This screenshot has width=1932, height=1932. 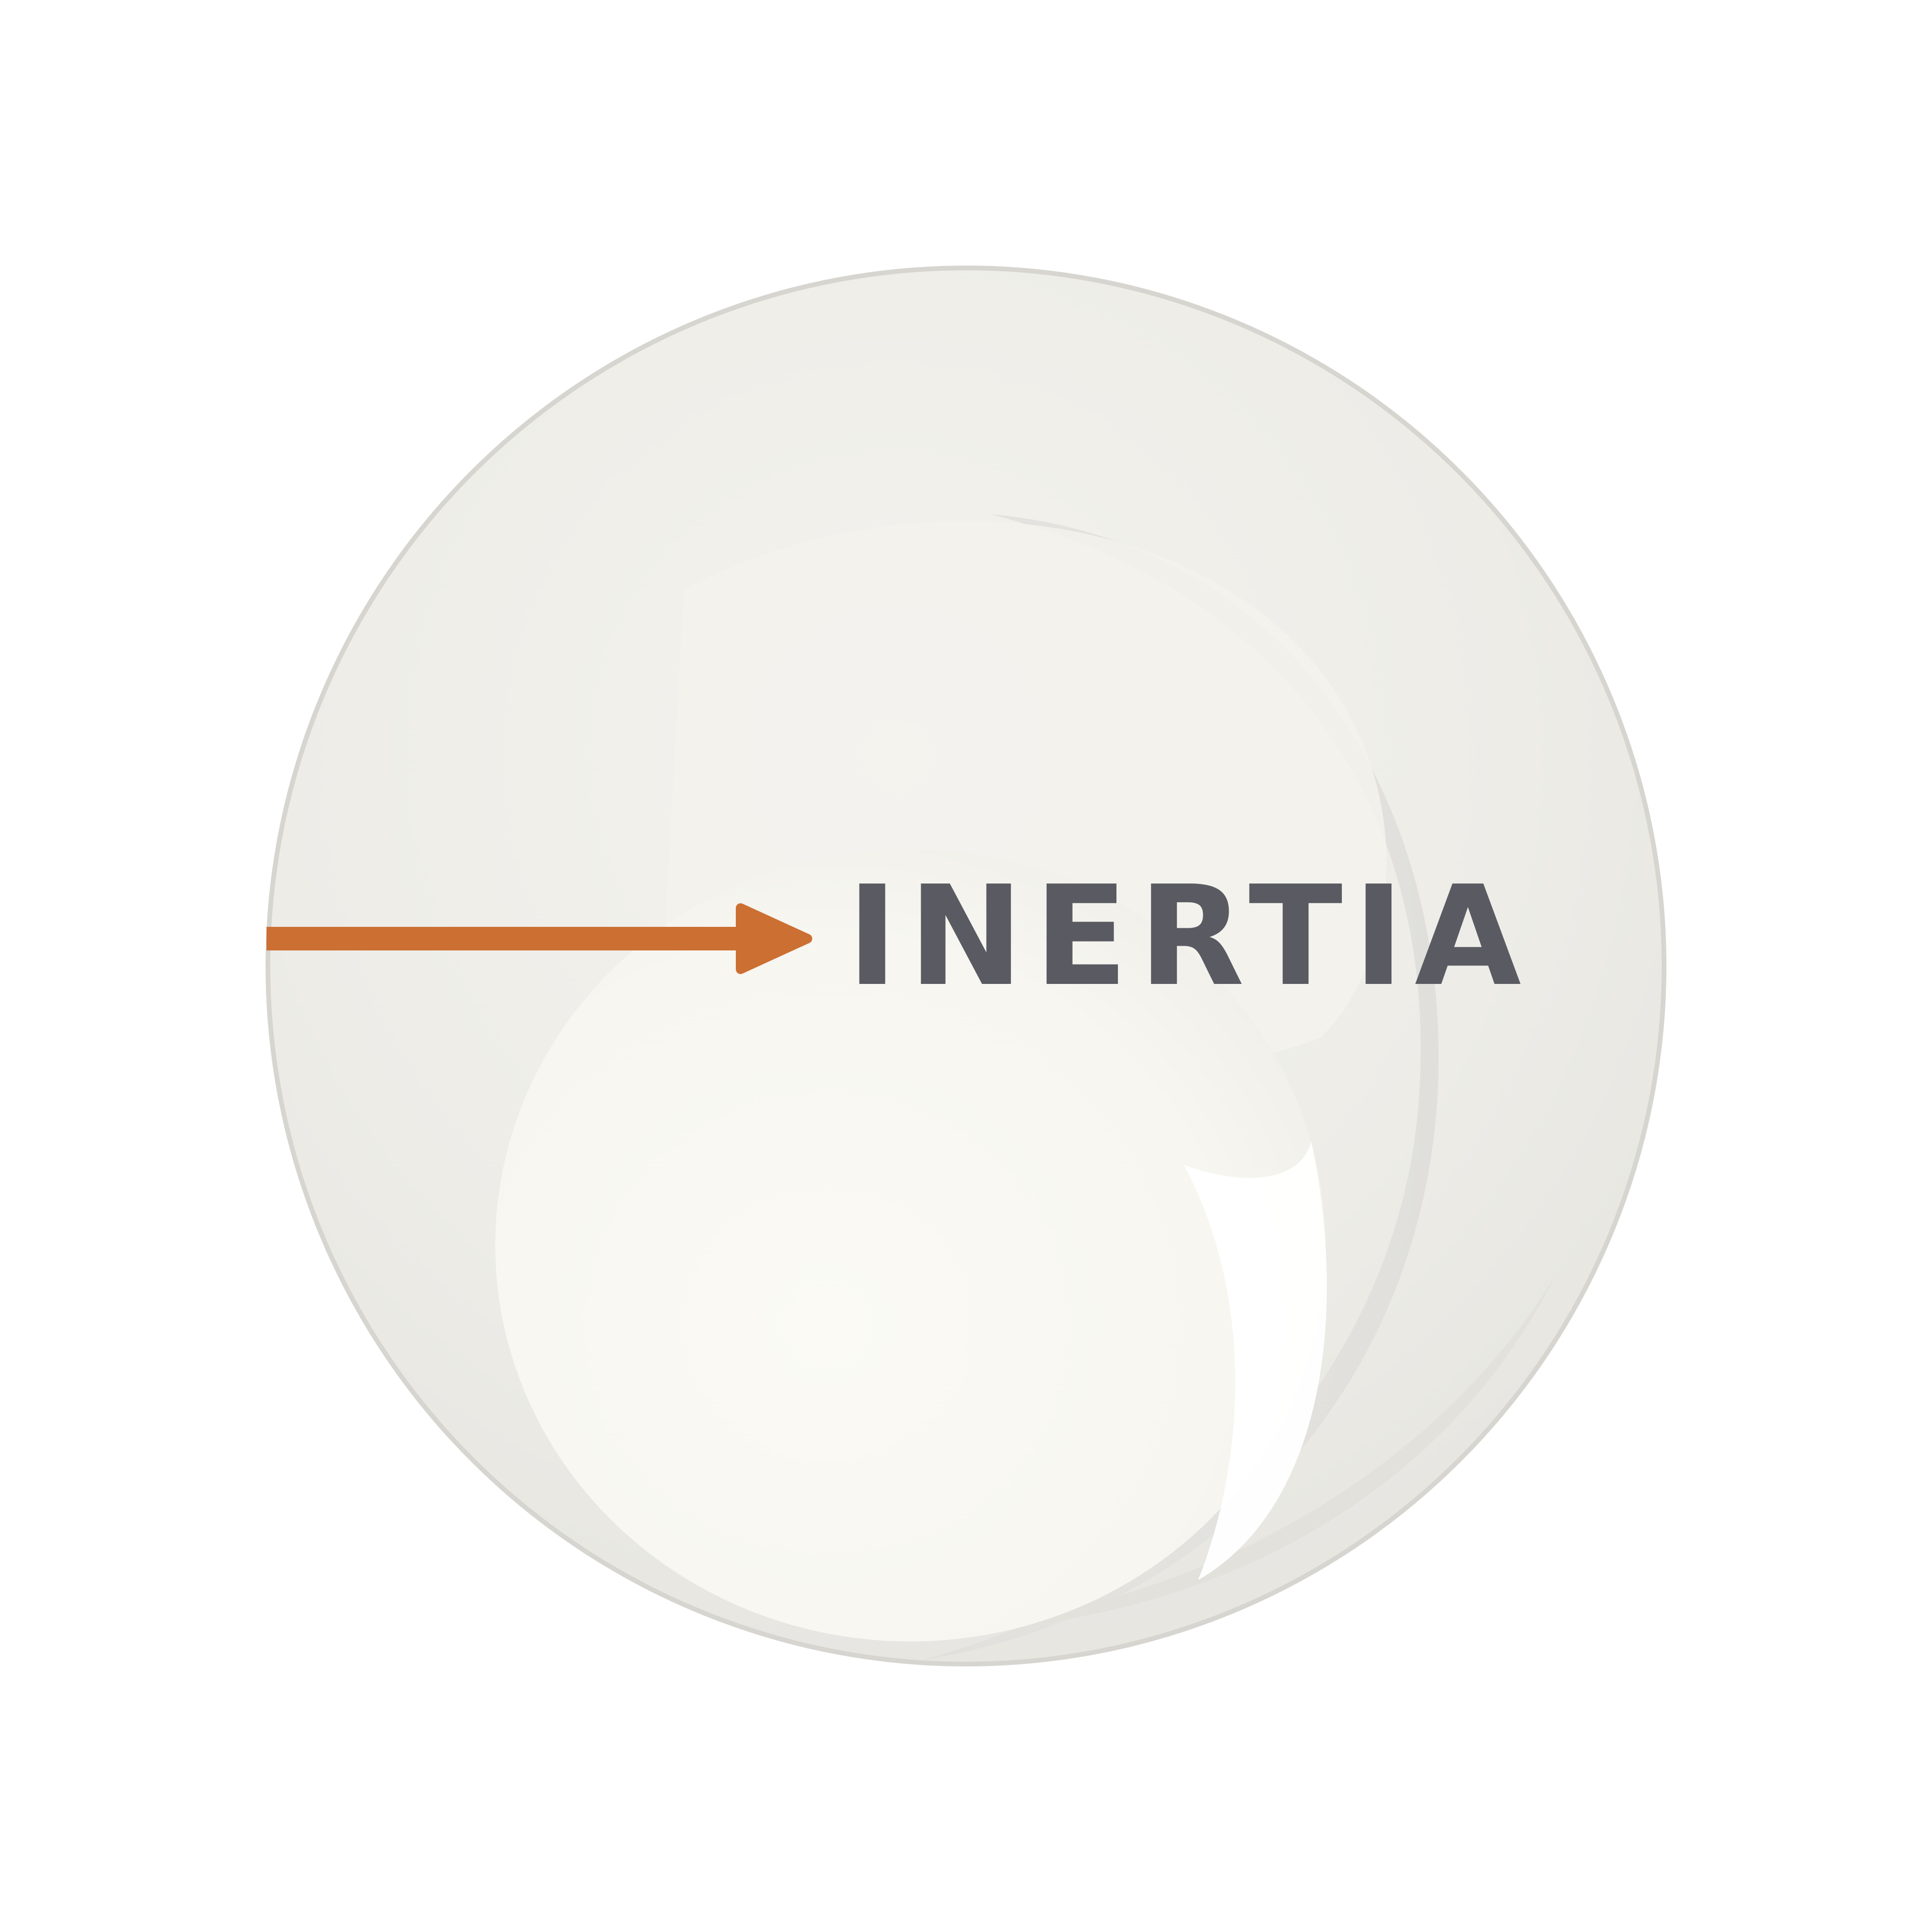 I want to click on inertia-label: INERTIA, so click(x=1189, y=936).